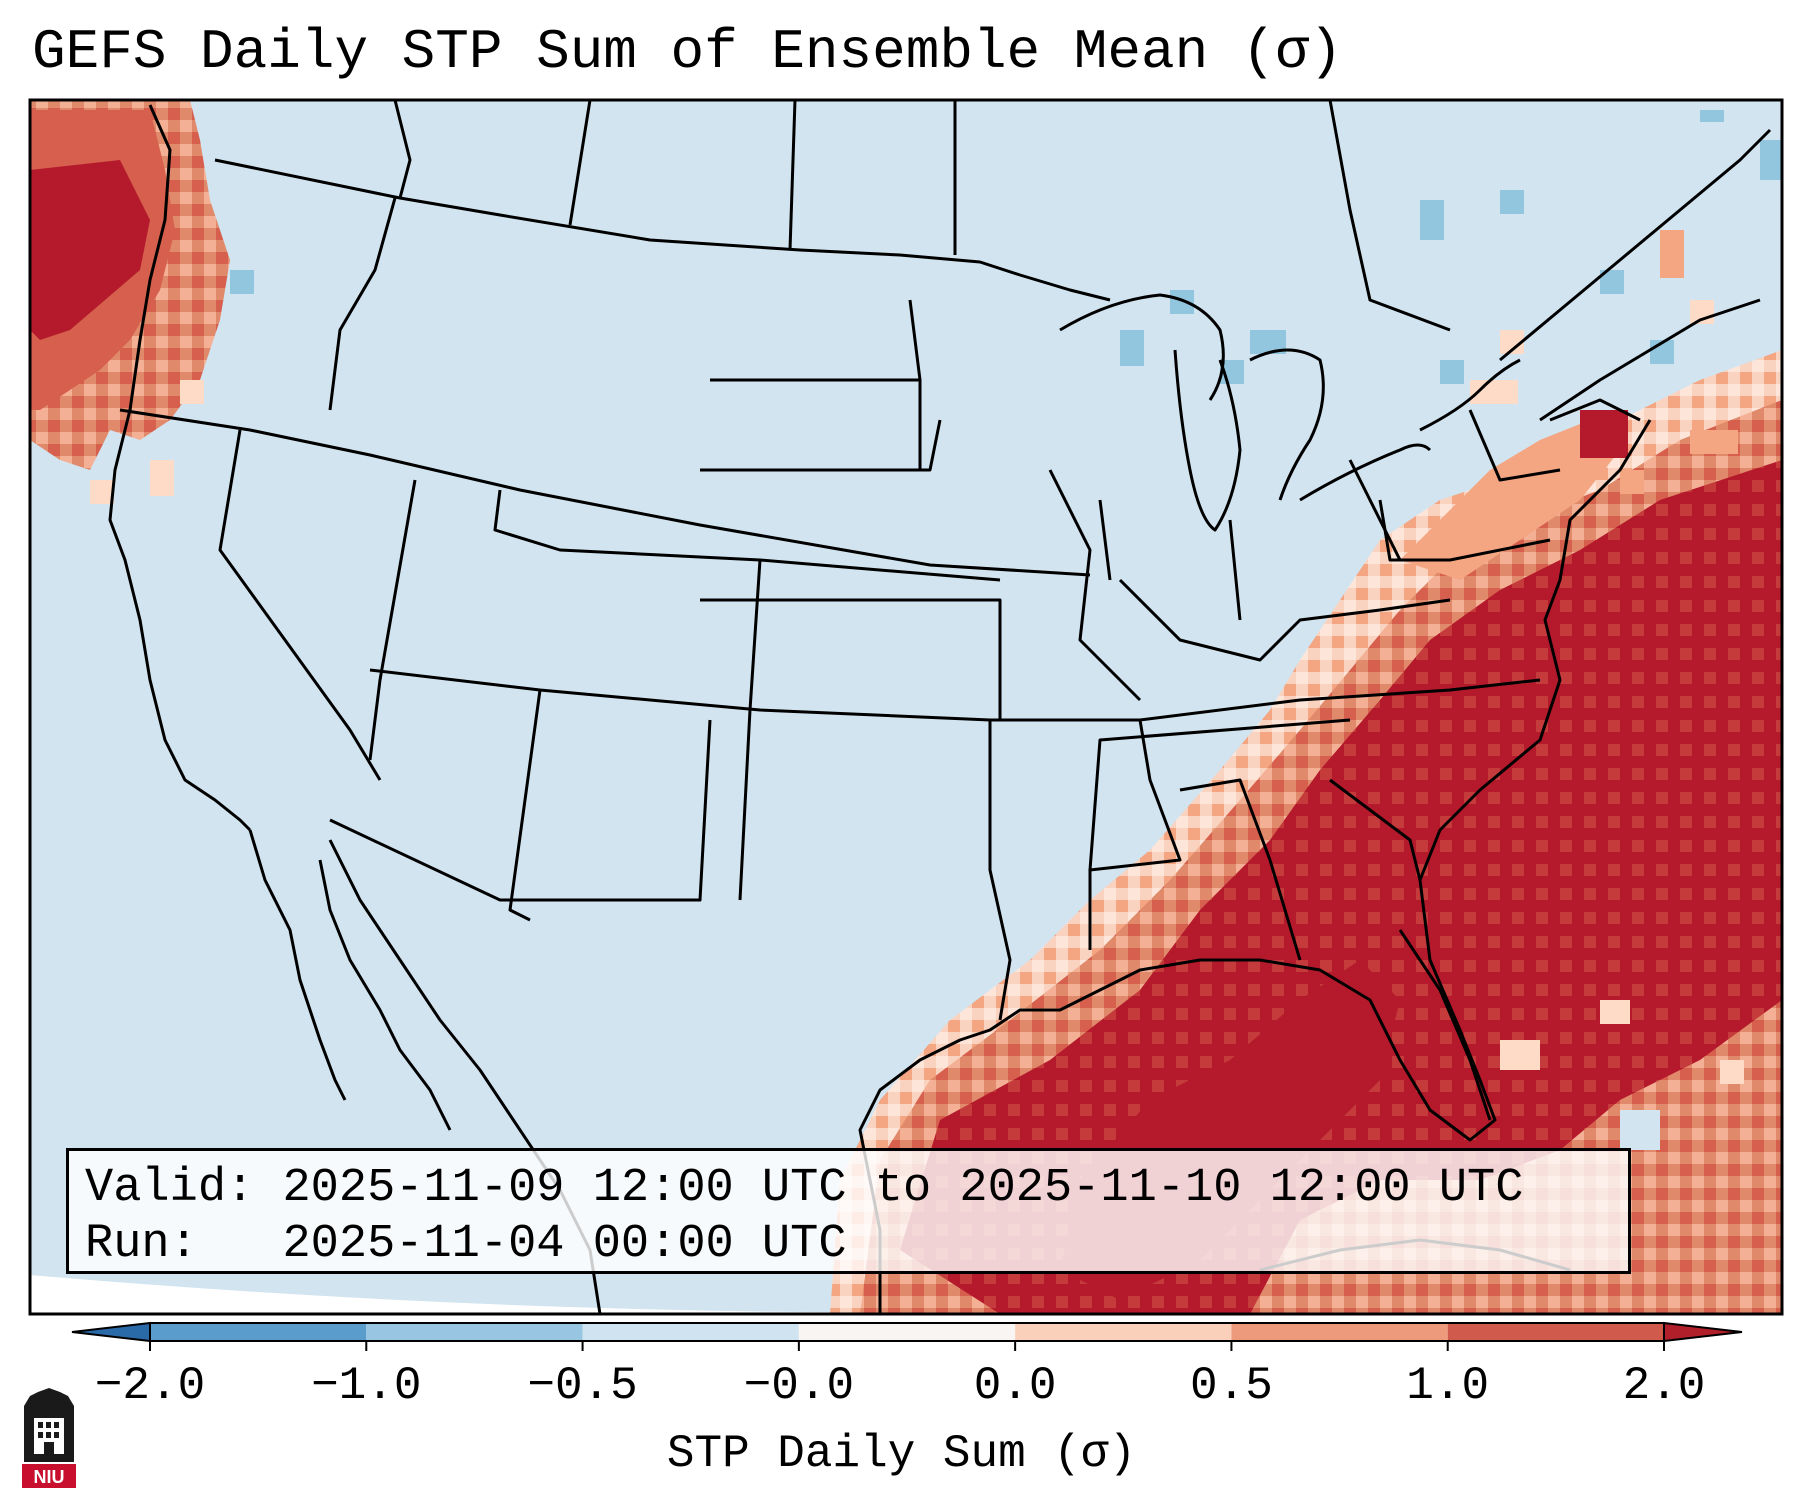  What do you see at coordinates (111, 1332) in the screenshot?
I see `colorbar-under-extension` at bounding box center [111, 1332].